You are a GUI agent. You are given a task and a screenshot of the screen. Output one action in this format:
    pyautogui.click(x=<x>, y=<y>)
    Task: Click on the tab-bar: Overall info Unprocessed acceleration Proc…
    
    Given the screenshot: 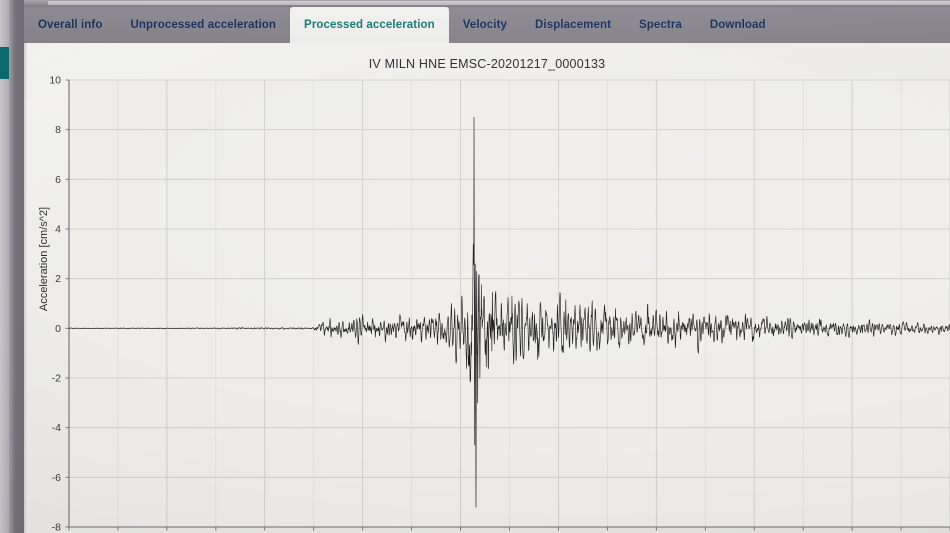 What is the action you would take?
    pyautogui.click(x=487, y=25)
    